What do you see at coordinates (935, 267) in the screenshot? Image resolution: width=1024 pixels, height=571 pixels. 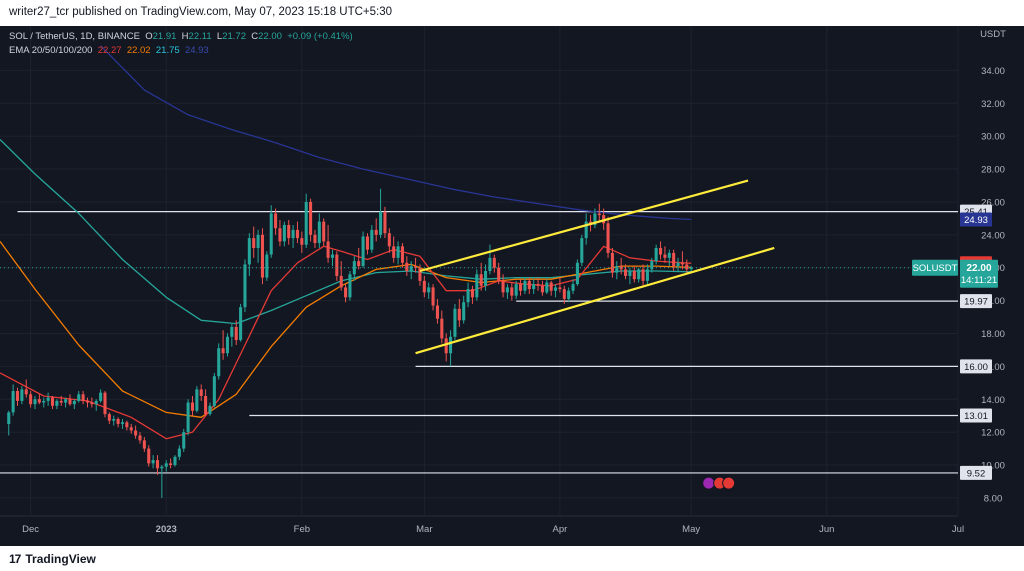 I see `symbol-price-tag` at bounding box center [935, 267].